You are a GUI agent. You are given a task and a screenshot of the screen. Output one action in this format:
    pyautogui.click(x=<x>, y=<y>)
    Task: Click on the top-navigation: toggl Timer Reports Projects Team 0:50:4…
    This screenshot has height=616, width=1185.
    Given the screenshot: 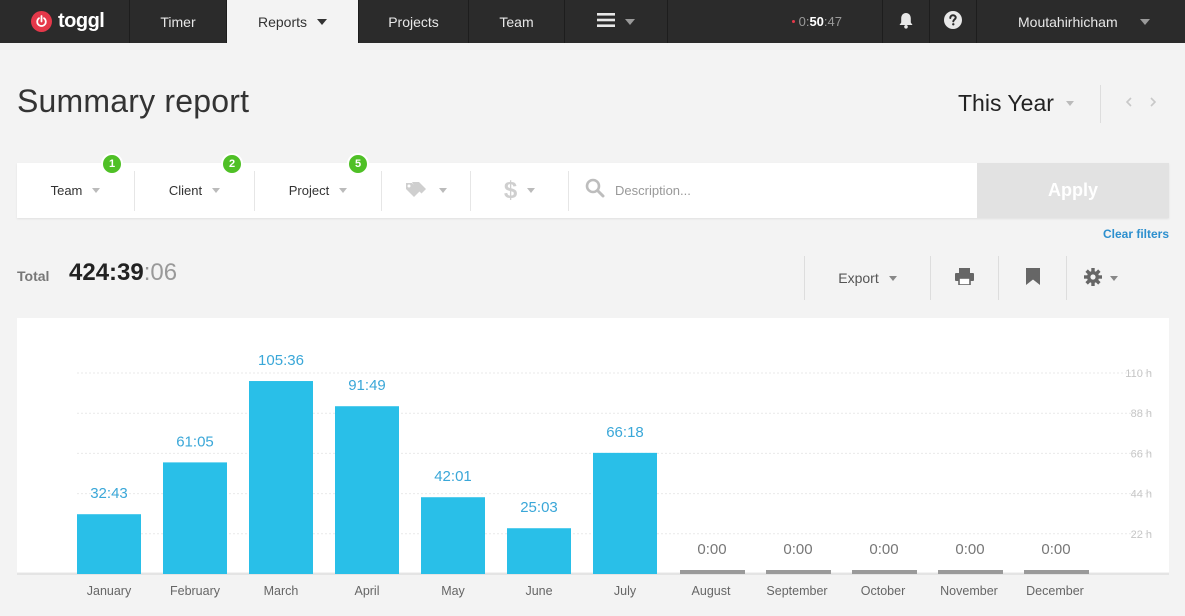 What is the action you would take?
    pyautogui.click(x=592, y=21)
    